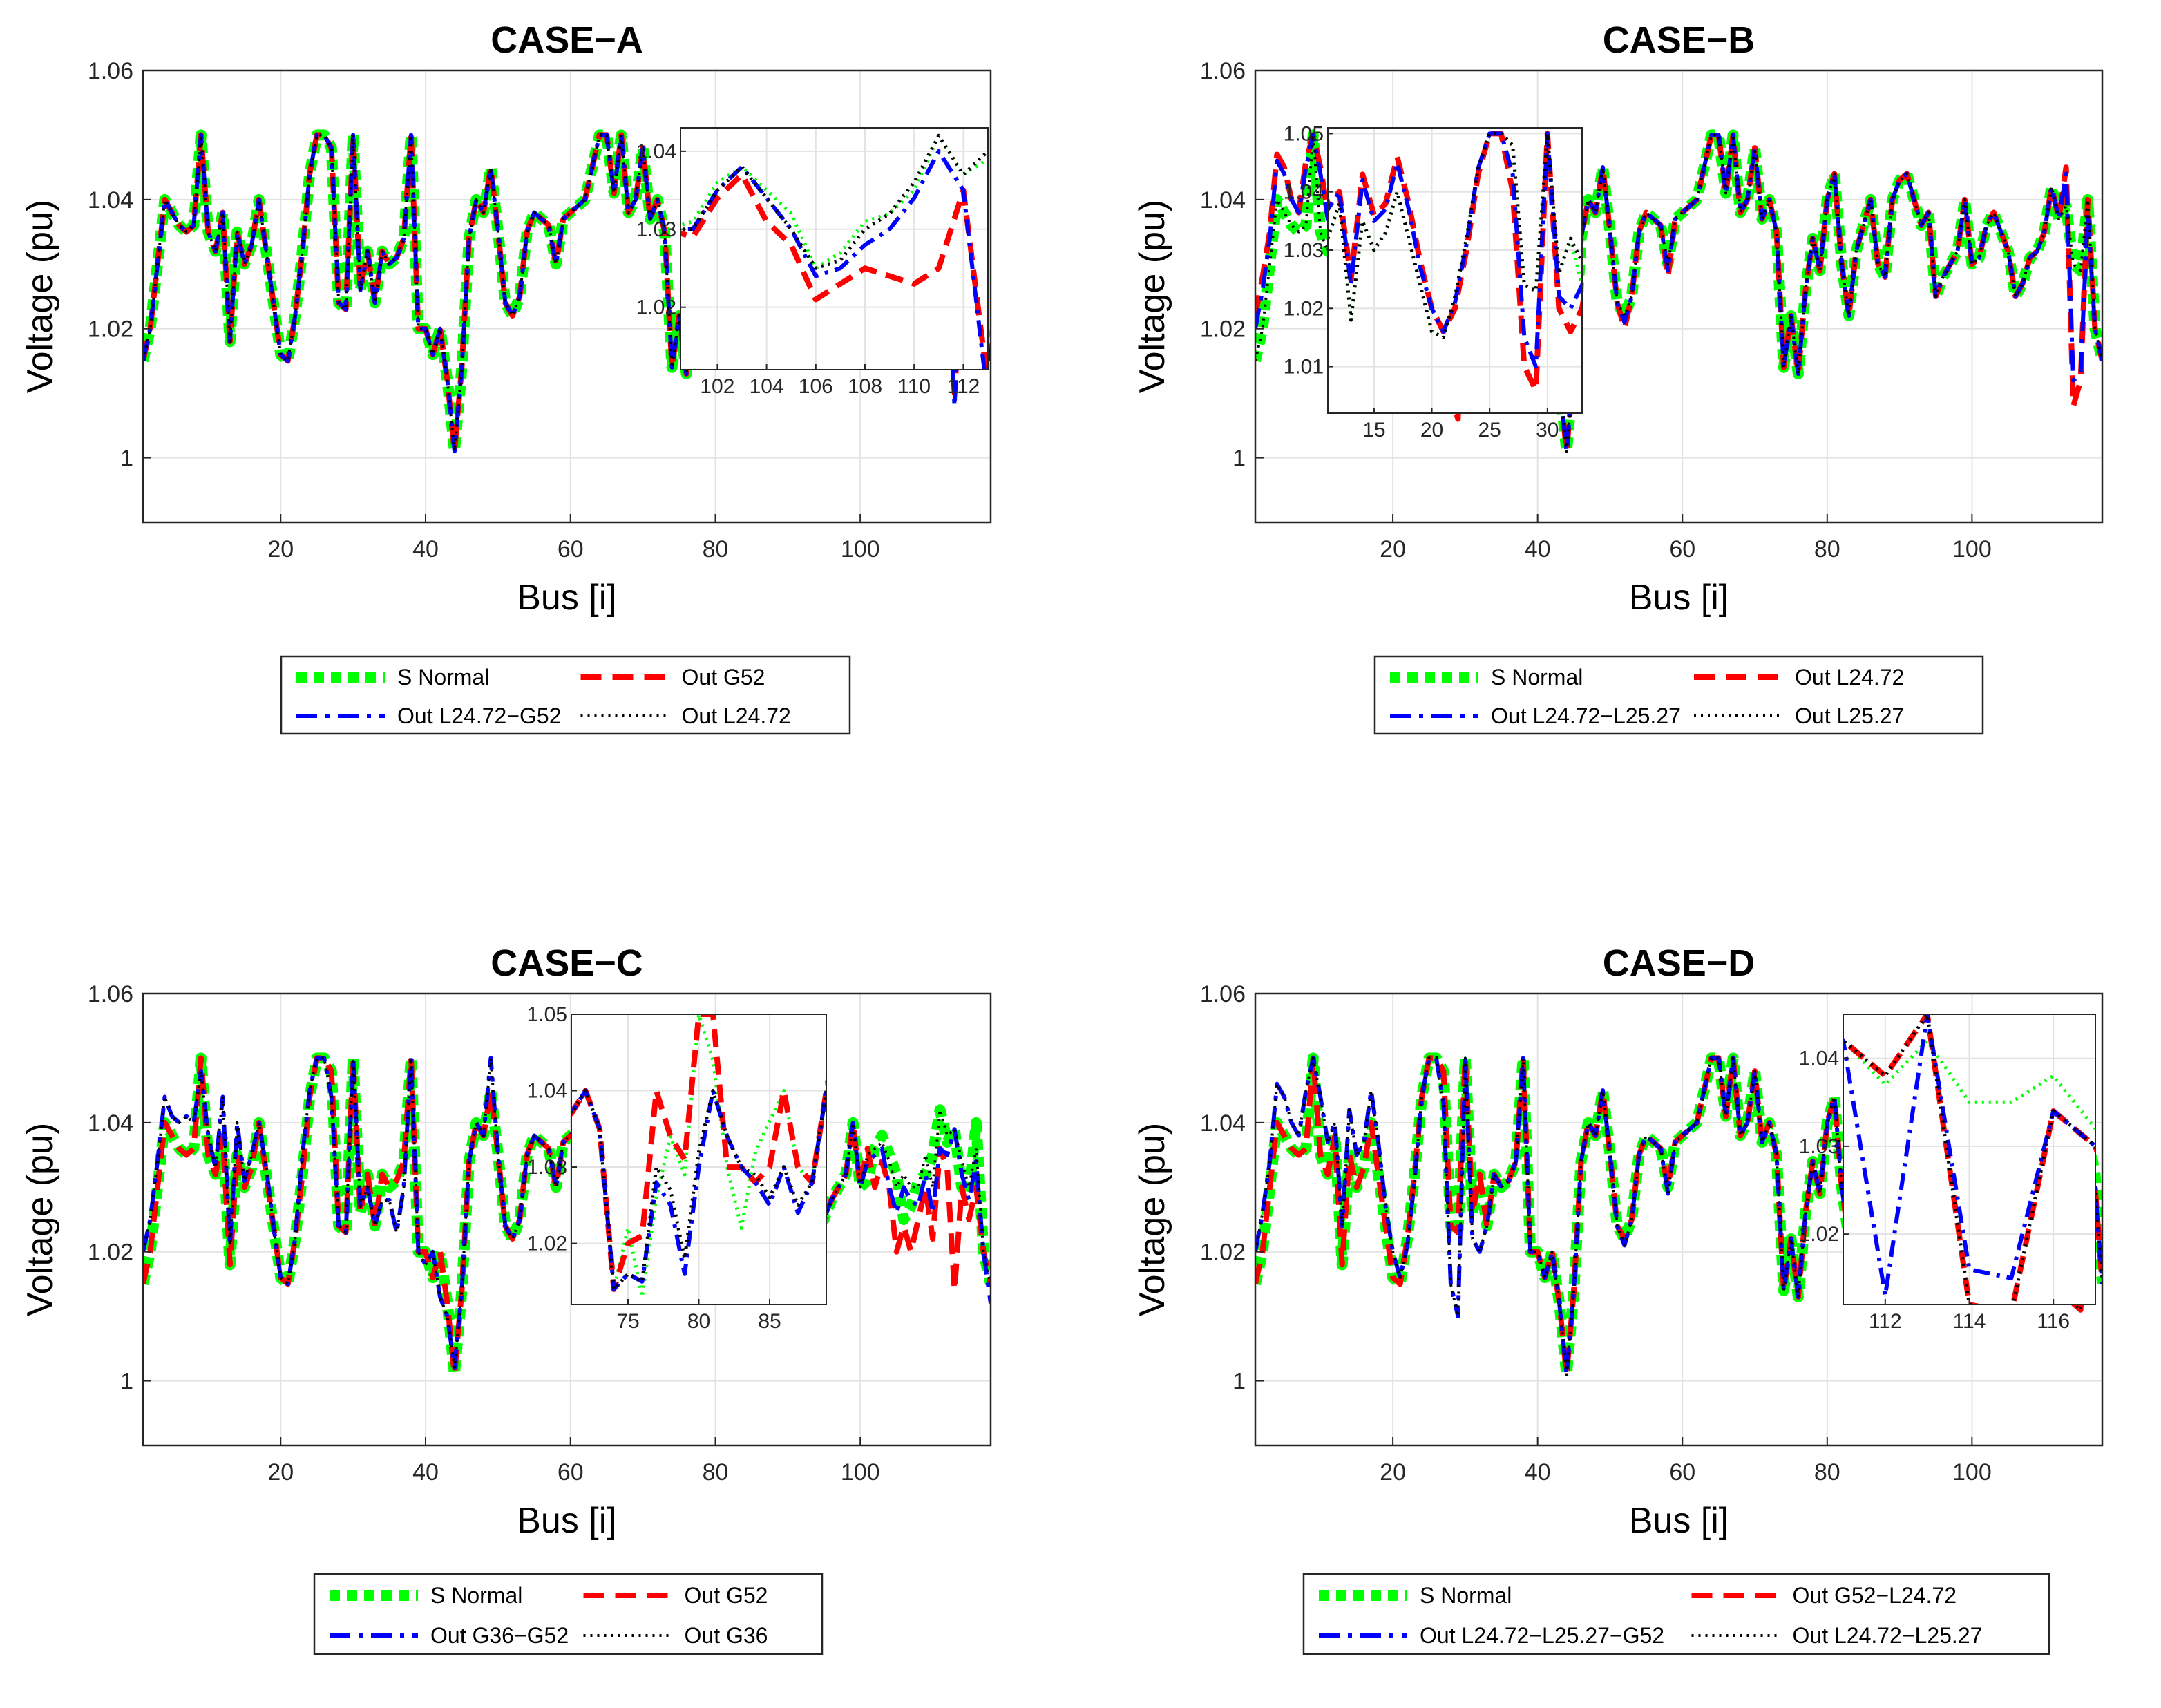 This screenshot has height=1708, width=2161. Describe the element at coordinates (480, 715) in the screenshot. I see `legend-label: Out L24.72−G52` at that location.